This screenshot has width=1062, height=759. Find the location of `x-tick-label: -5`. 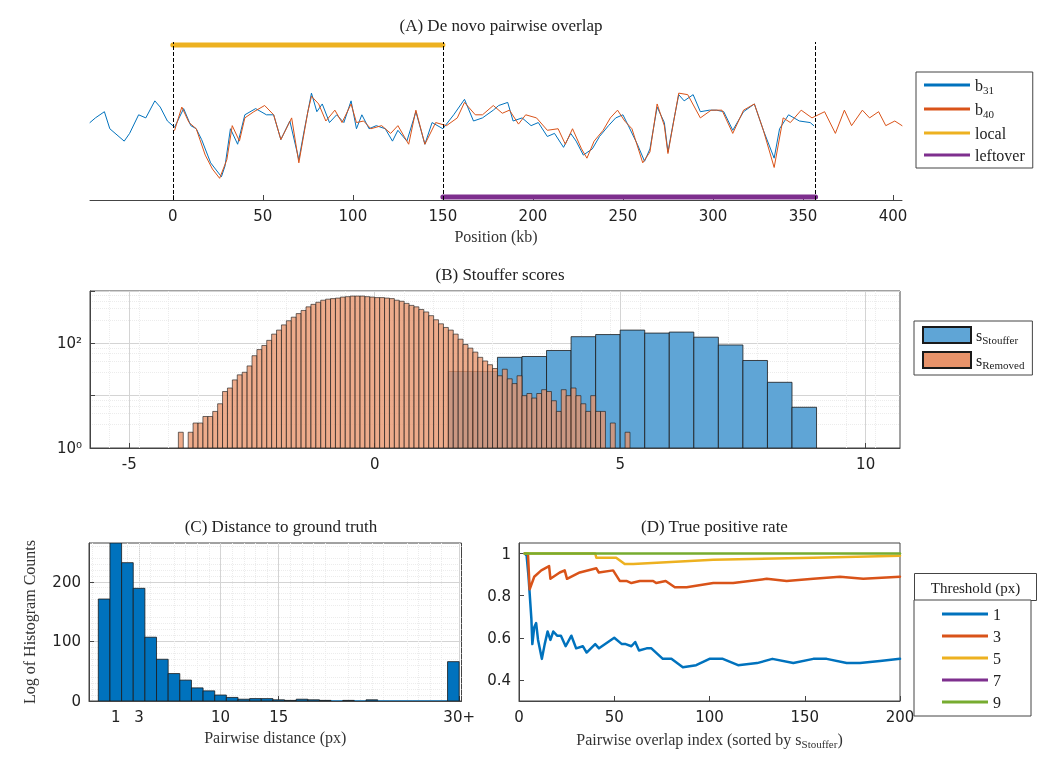

x-tick-label: -5 is located at coordinates (129, 463).